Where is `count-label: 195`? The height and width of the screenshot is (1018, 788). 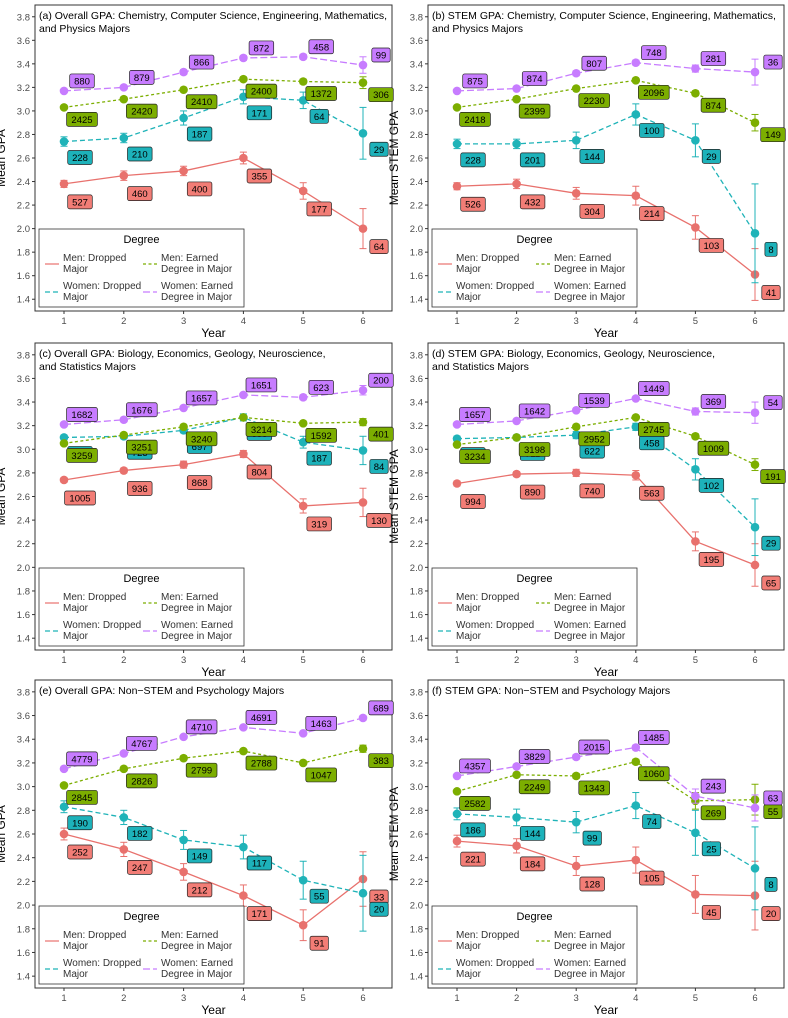
count-label: 195 is located at coordinates (711, 560).